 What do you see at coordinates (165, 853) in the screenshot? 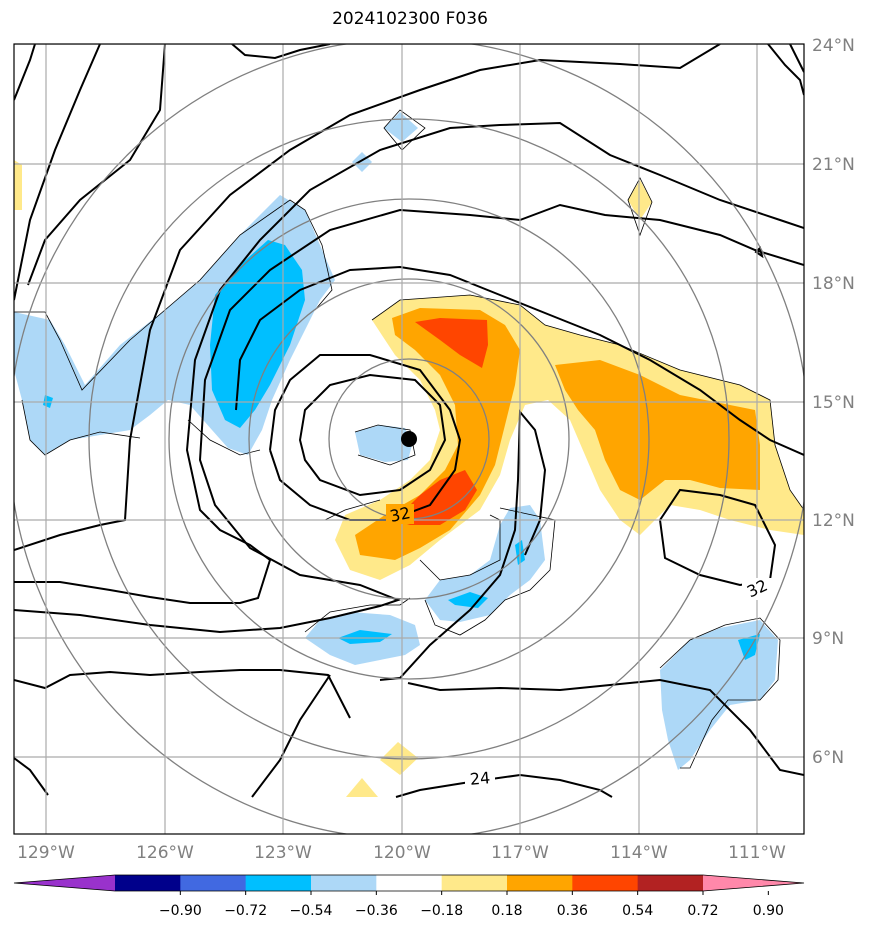
I see `lon-label: 126°W` at bounding box center [165, 853].